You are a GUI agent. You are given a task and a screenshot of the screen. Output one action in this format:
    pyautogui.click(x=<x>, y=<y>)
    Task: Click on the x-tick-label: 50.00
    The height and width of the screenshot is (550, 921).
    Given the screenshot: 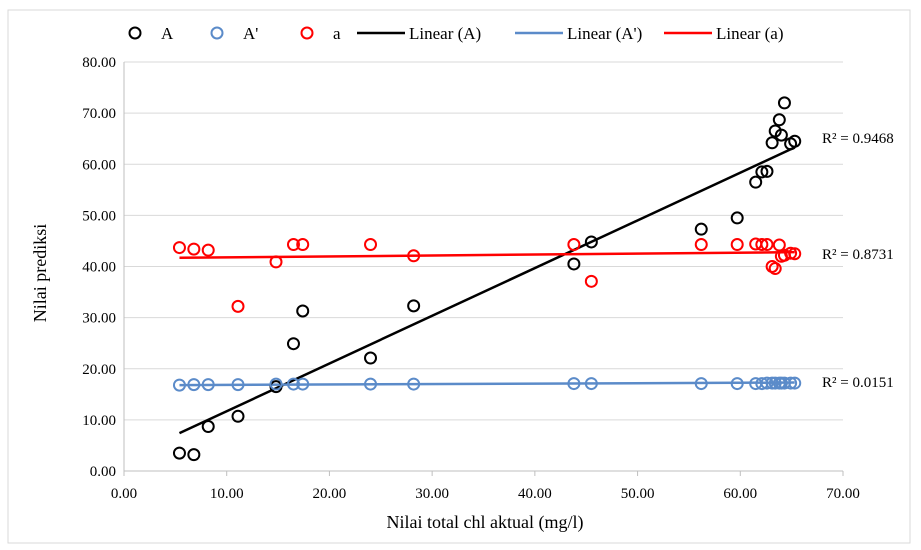 What is the action you would take?
    pyautogui.click(x=638, y=494)
    